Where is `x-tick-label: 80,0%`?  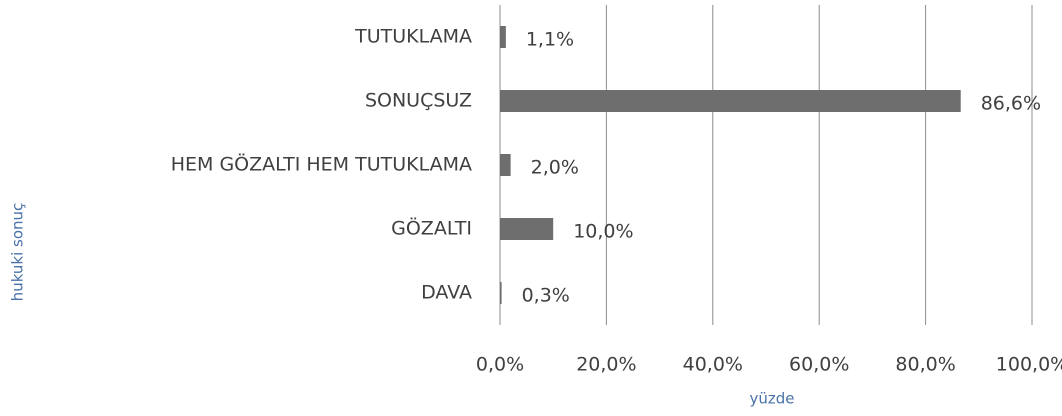
x-tick-label: 80,0% is located at coordinates (925, 365).